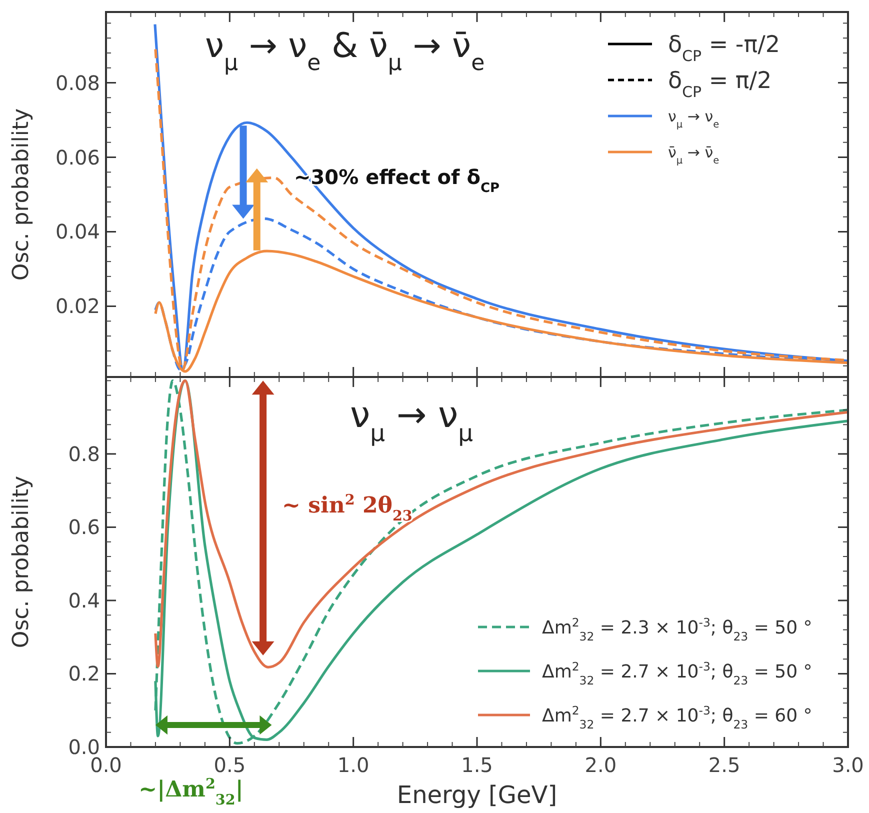 This screenshot has width=869, height=813. What do you see at coordinates (77, 157) in the screenshot?
I see `y-tick-label: 0.06` at bounding box center [77, 157].